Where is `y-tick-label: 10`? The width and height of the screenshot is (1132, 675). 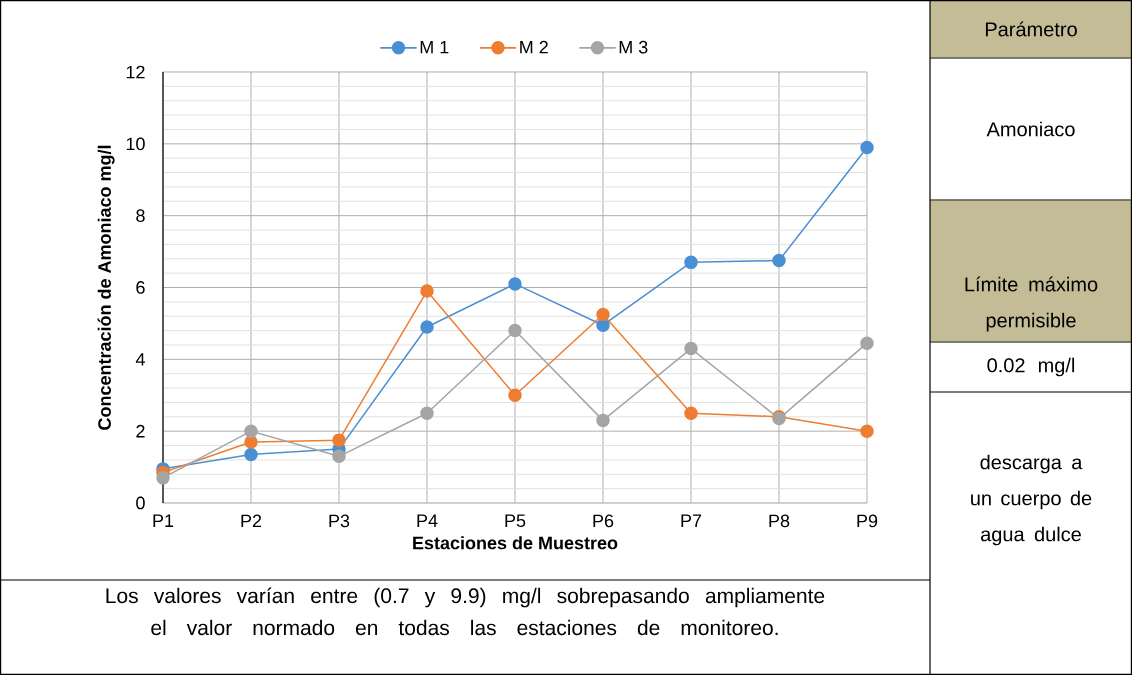 y-tick-label: 10 is located at coordinates (135, 144).